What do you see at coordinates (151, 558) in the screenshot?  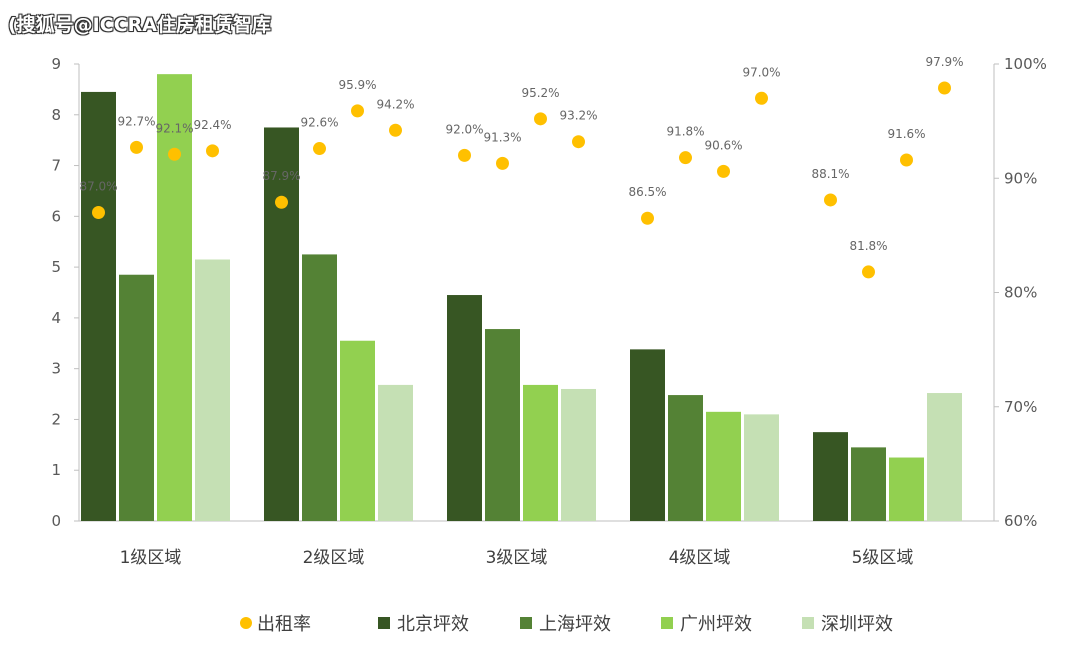 I see `x-tick-label: 1级区域` at bounding box center [151, 558].